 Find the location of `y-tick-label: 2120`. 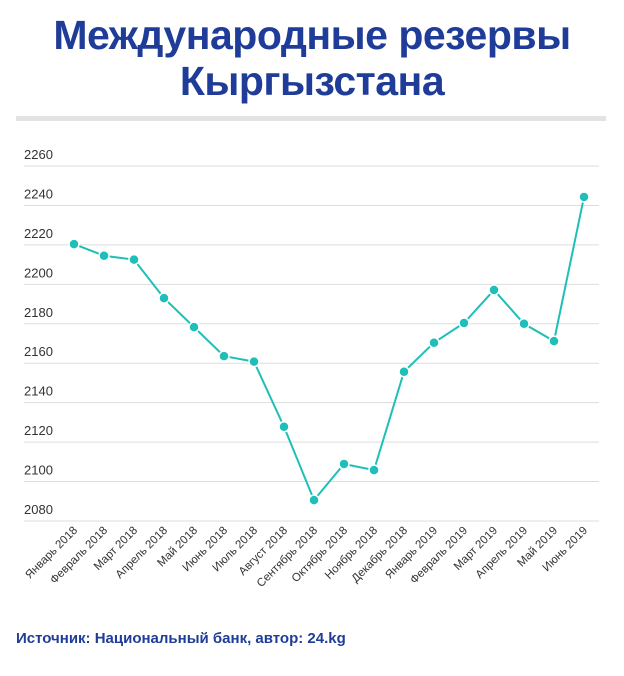

y-tick-label: 2120 is located at coordinates (38, 430).